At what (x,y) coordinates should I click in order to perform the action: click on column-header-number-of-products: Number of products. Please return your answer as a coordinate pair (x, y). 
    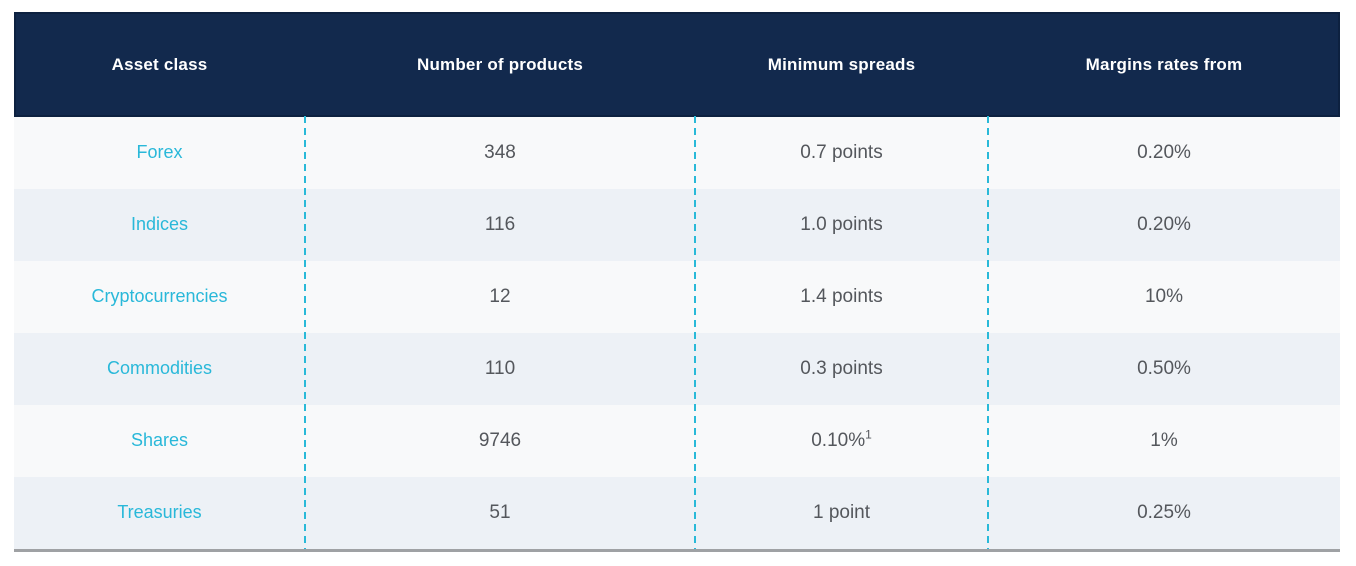
    Looking at the image, I should click on (500, 64).